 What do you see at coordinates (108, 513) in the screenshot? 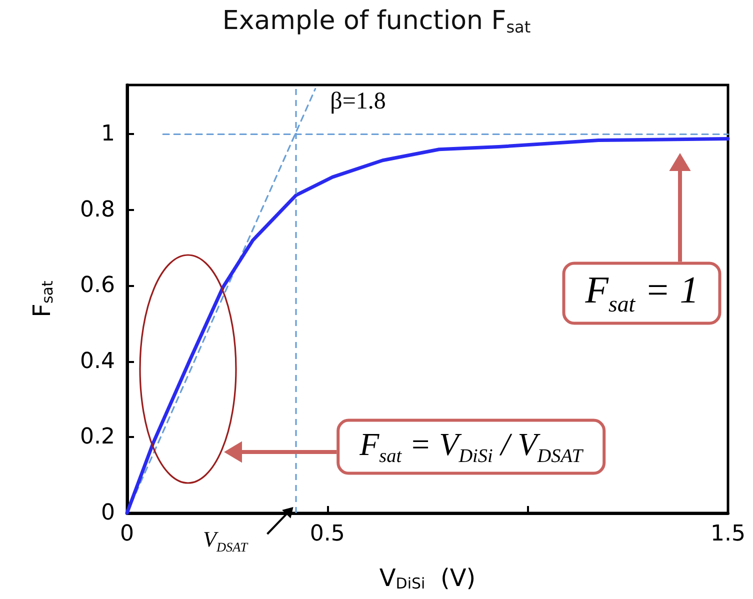
I see `y-tick-label: 0` at bounding box center [108, 513].